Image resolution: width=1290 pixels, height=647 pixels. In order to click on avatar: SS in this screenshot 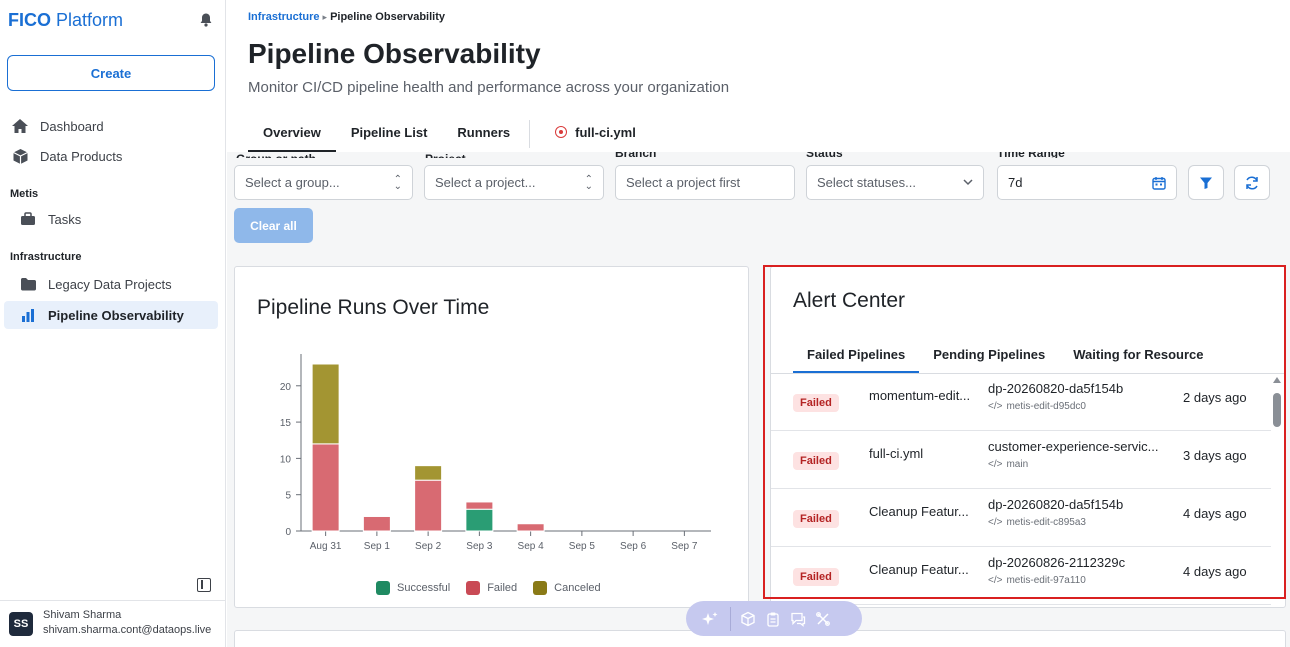, I will do `click(21, 624)`.